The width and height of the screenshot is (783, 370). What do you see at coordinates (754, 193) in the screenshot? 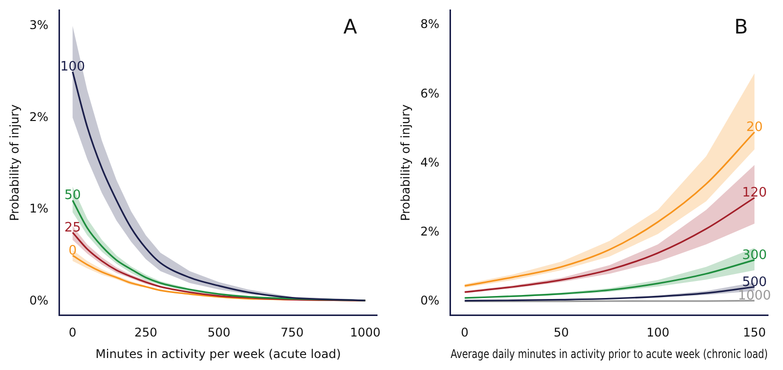
I see `series-label: 120` at bounding box center [754, 193].